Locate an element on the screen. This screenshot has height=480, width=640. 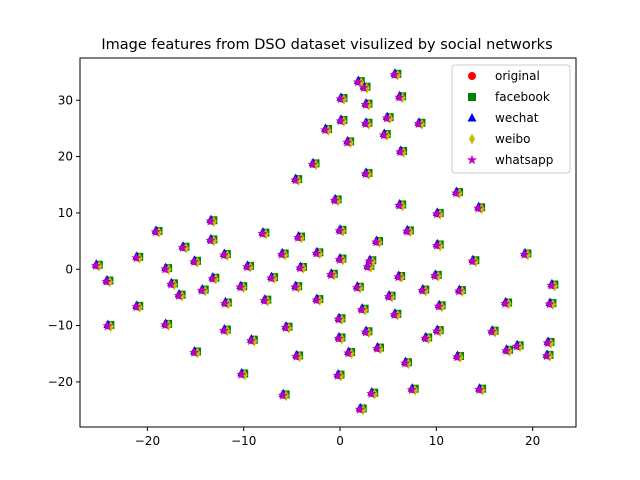
legend-label-whatsapp: whatsapp is located at coordinates (524, 160).